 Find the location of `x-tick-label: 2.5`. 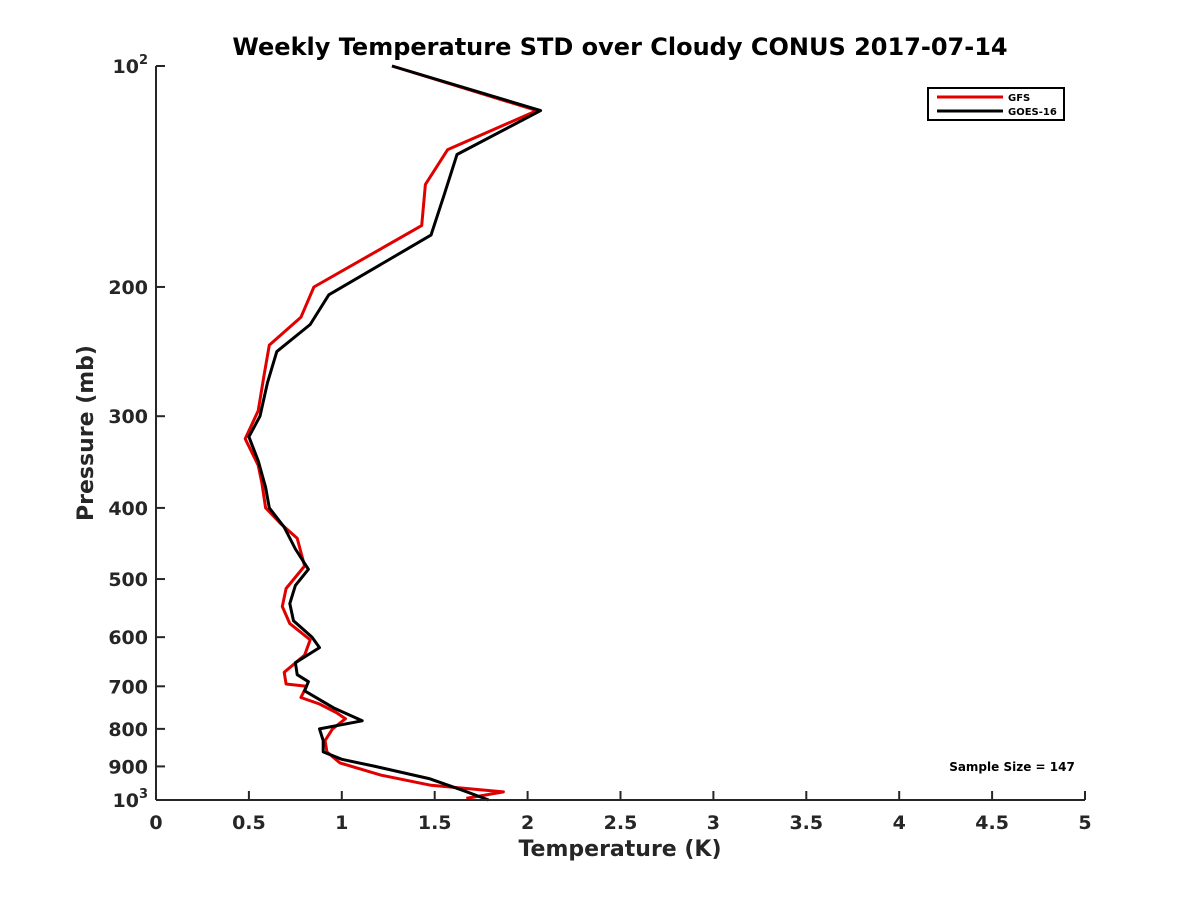

x-tick-label: 2.5 is located at coordinates (621, 823).